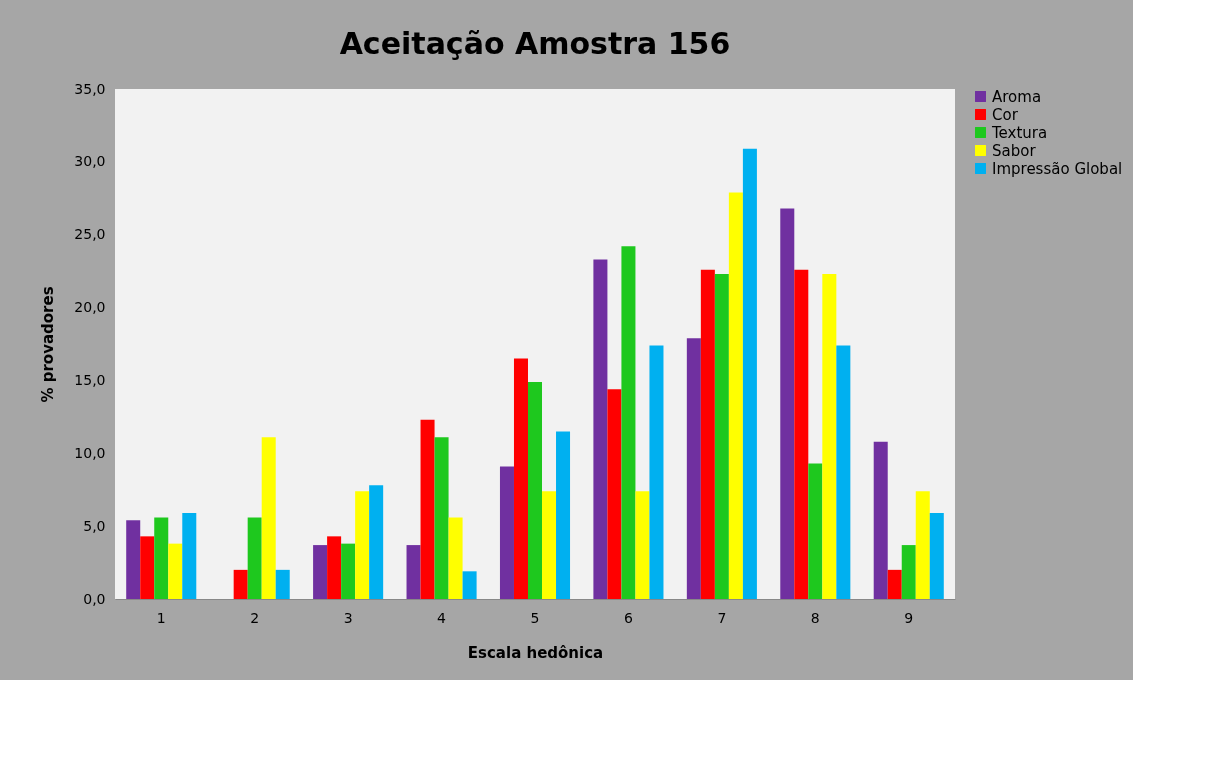 The height and width of the screenshot is (772, 1206). What do you see at coordinates (94, 598) in the screenshot?
I see `y-tick-label: 0,0` at bounding box center [94, 598].